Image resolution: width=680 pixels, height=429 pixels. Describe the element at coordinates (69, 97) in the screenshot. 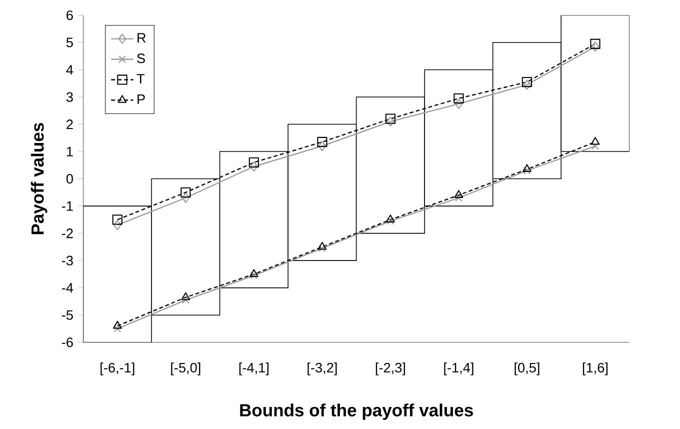

I see `y-tick-label: 3` at that location.